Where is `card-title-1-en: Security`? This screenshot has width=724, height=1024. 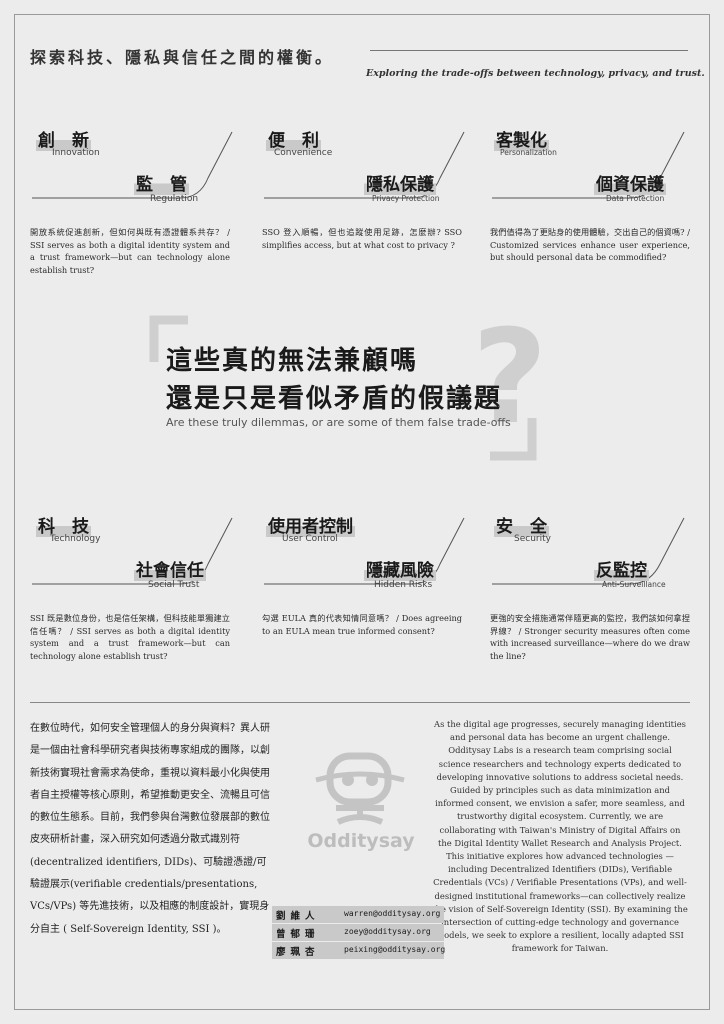
card-title-1-en: Security is located at coordinates (532, 539).